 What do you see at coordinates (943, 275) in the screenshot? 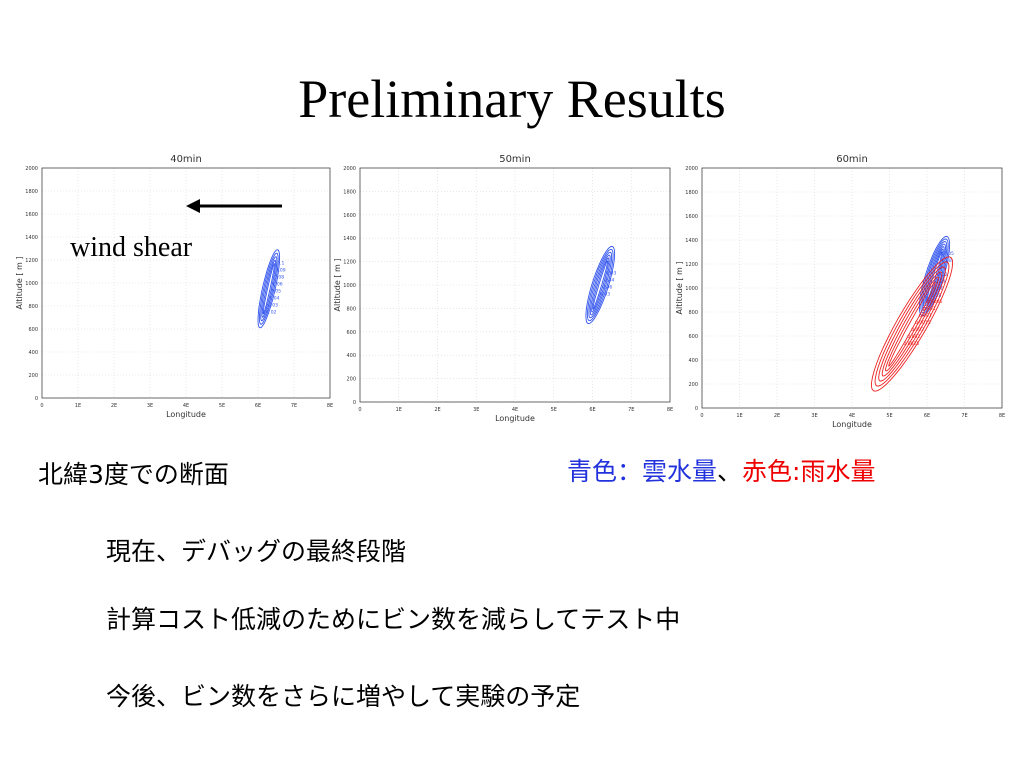
I see `contour-label: 0.12` at bounding box center [943, 275].